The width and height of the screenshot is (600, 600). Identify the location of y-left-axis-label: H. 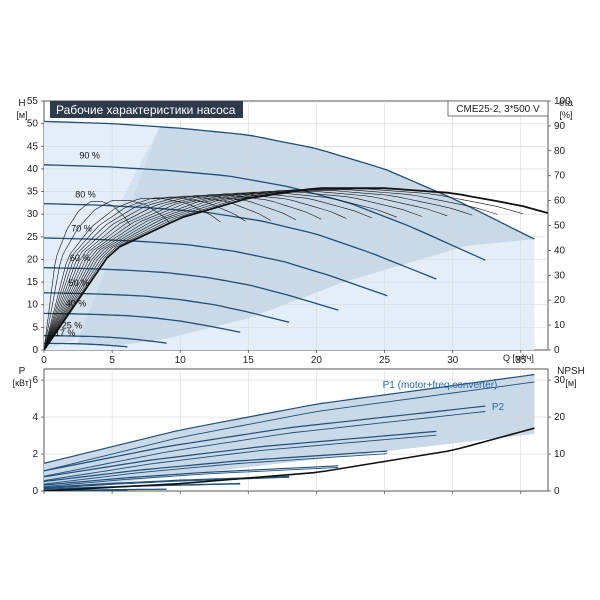
(21, 103).